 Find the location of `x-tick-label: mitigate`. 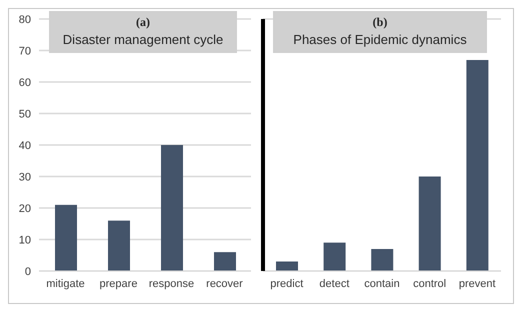

x-tick-label: mitigate is located at coordinates (65, 284).